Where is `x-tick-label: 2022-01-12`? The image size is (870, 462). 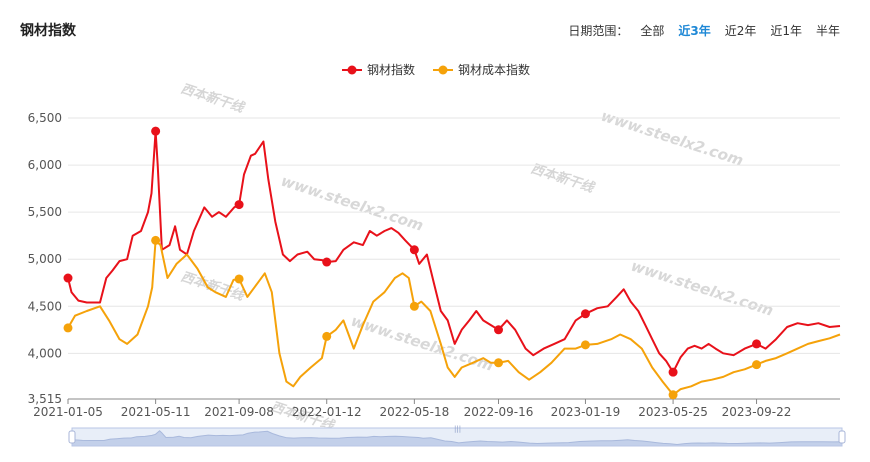 x-tick-label: 2022-01-12 is located at coordinates (327, 412).